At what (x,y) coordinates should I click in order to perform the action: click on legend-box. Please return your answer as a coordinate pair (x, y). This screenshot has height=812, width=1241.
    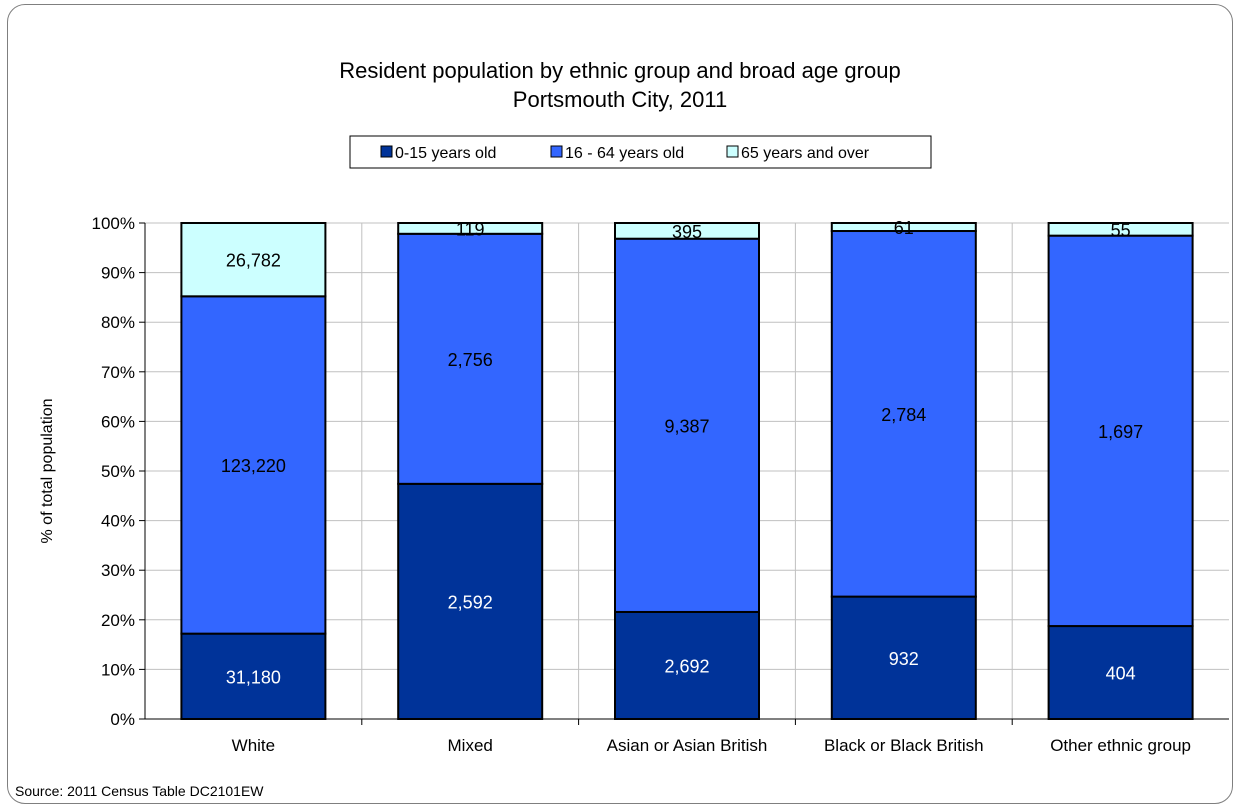
    Looking at the image, I should click on (640, 152).